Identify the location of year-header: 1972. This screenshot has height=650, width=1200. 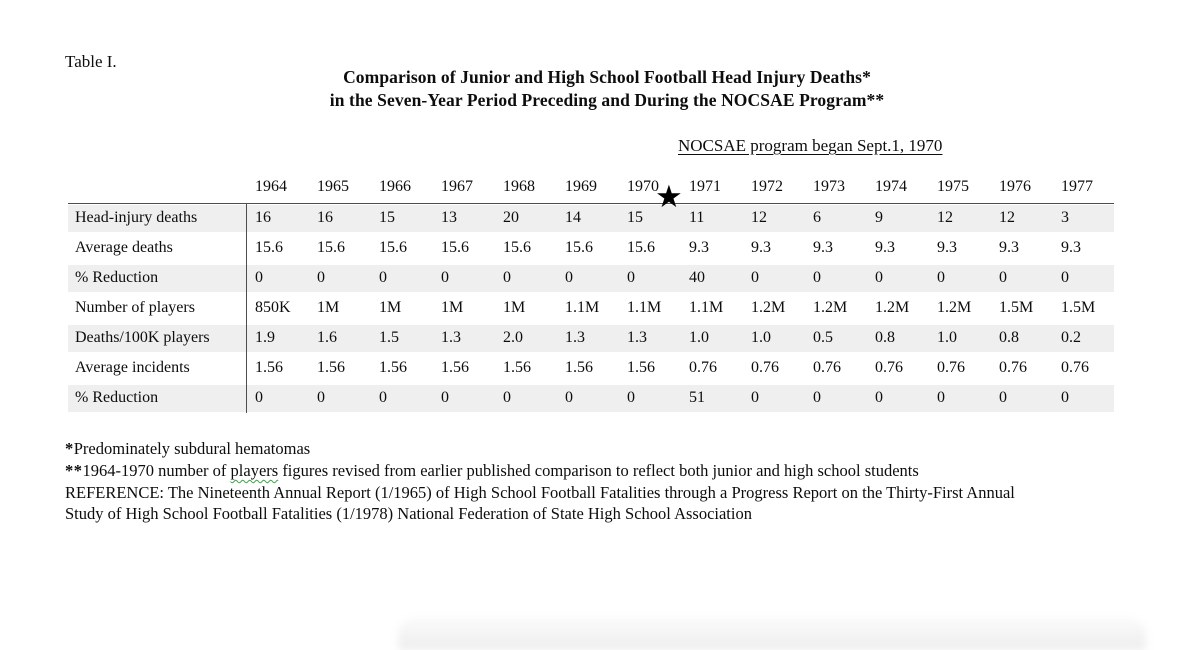
(767, 186).